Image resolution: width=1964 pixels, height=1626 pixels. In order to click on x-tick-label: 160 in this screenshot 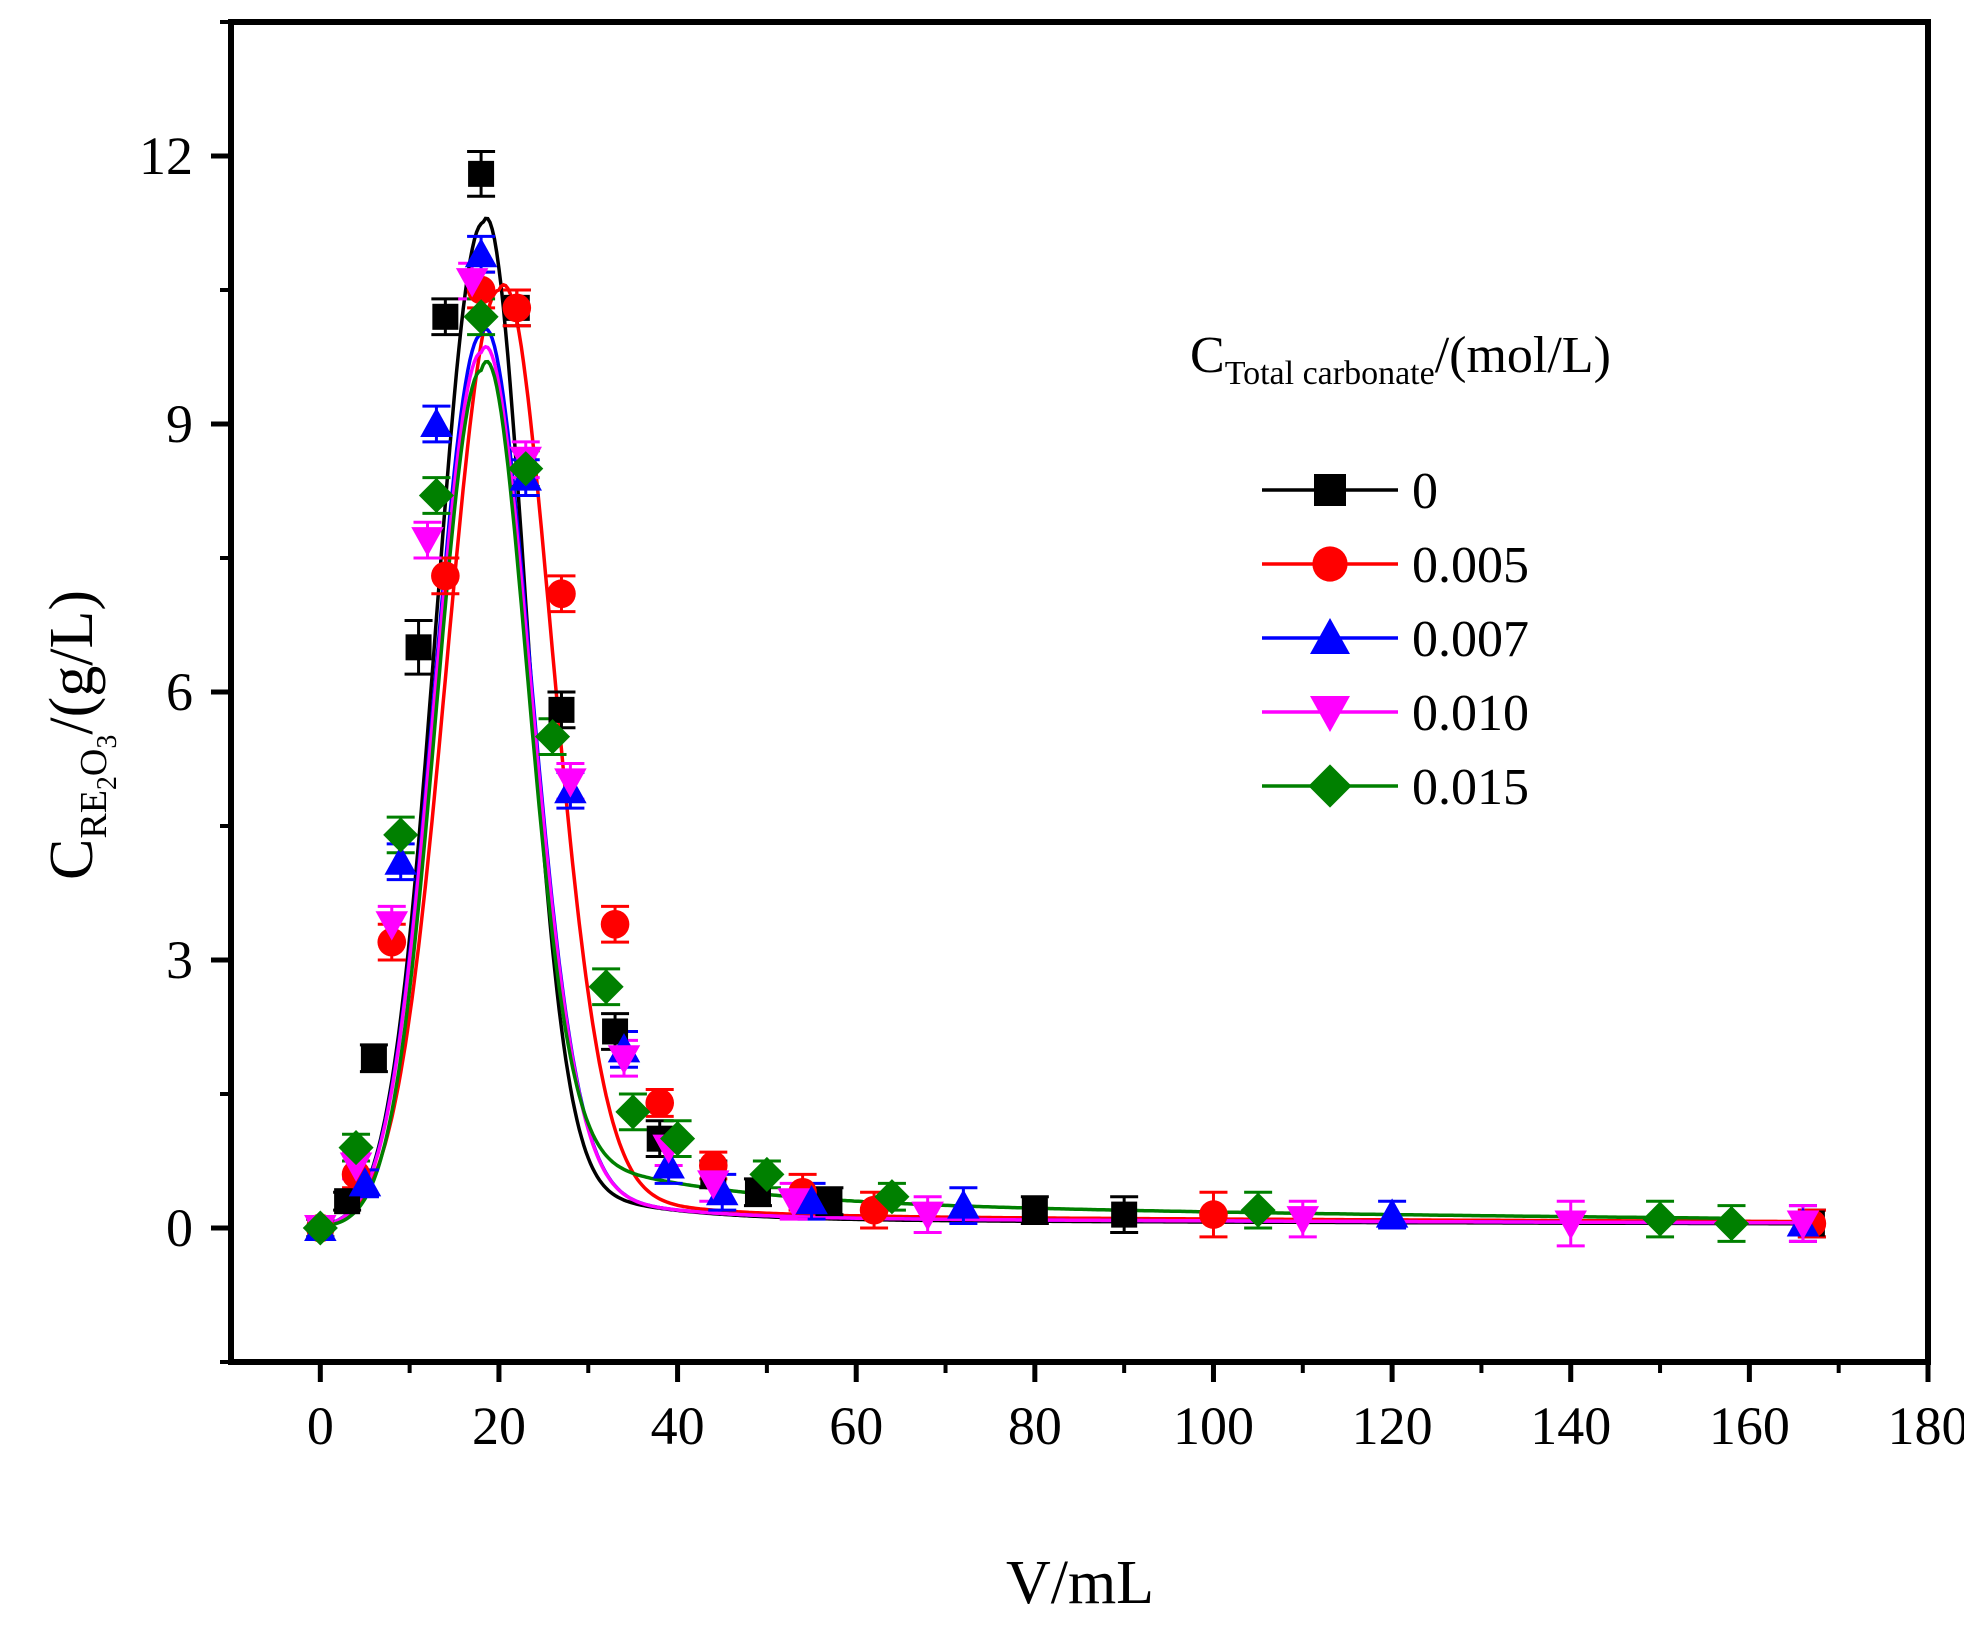, I will do `click(1749, 1426)`.